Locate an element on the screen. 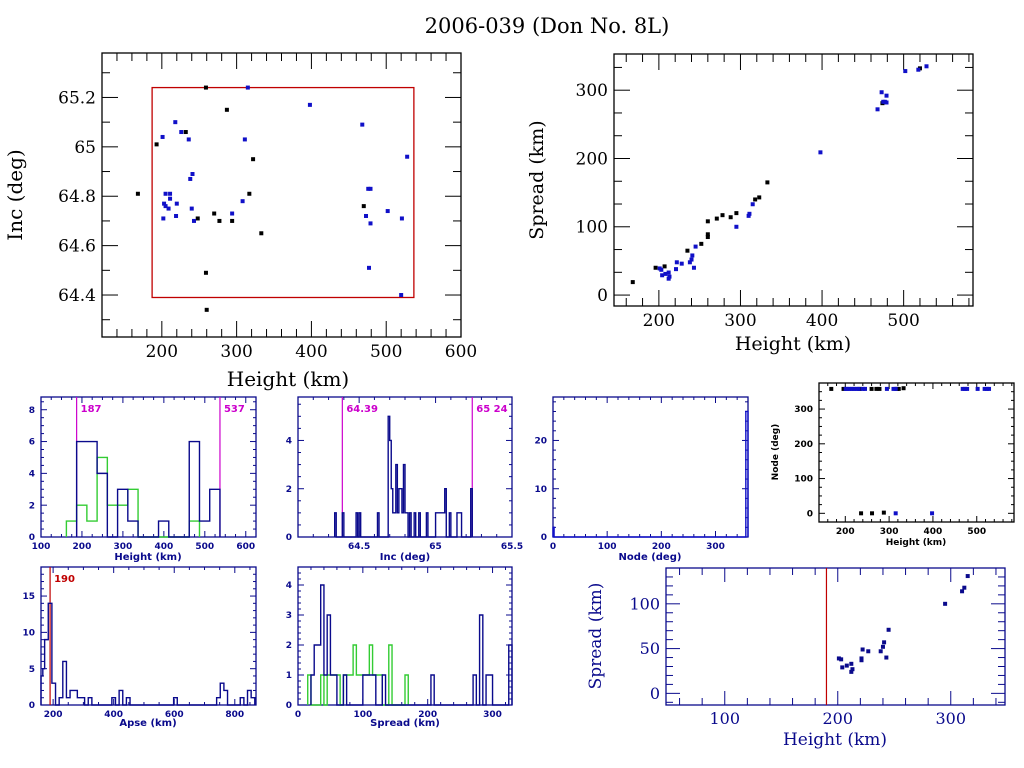 The width and height of the screenshot is (1024, 768). histogram-green is located at coordinates (133, 497).